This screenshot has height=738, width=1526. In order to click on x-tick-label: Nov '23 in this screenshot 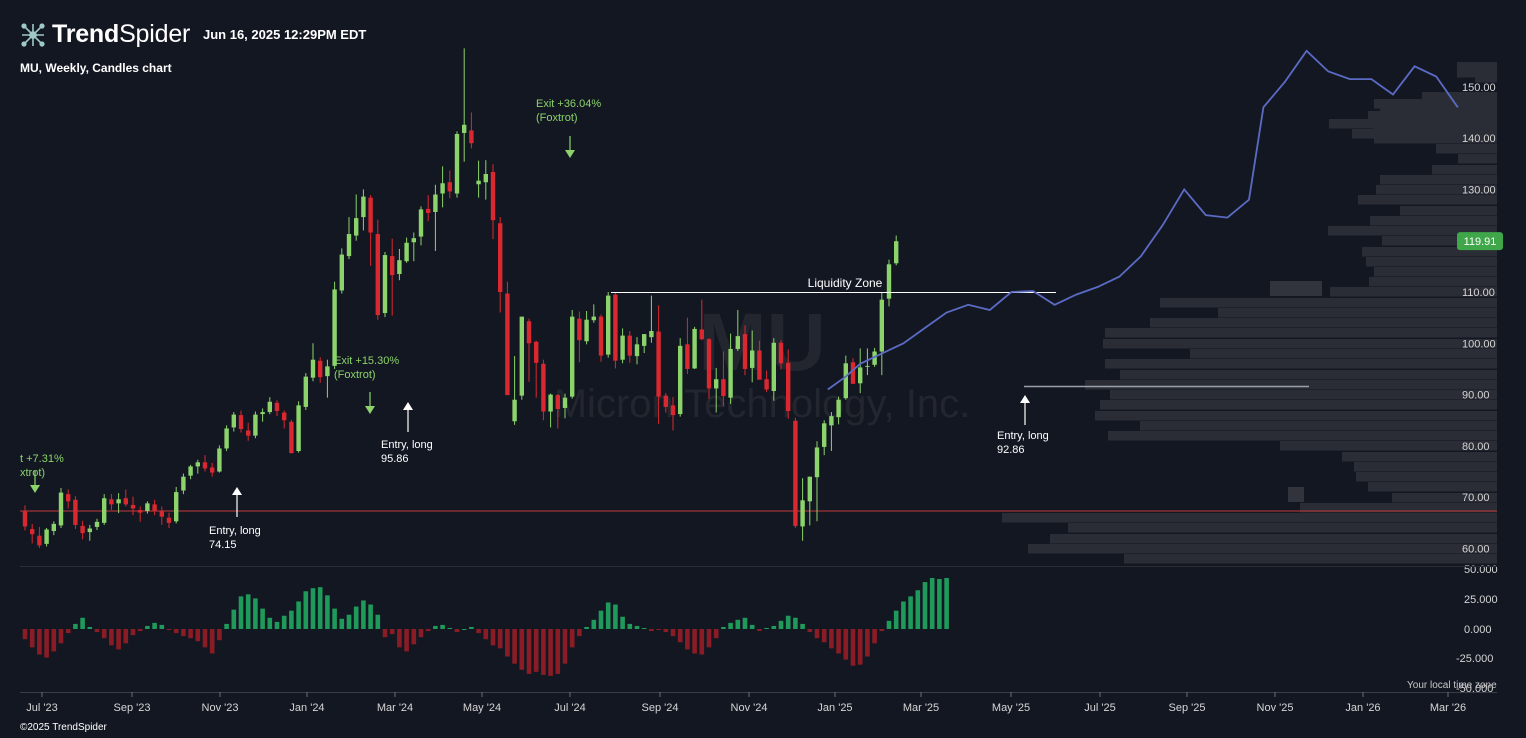, I will do `click(220, 708)`.